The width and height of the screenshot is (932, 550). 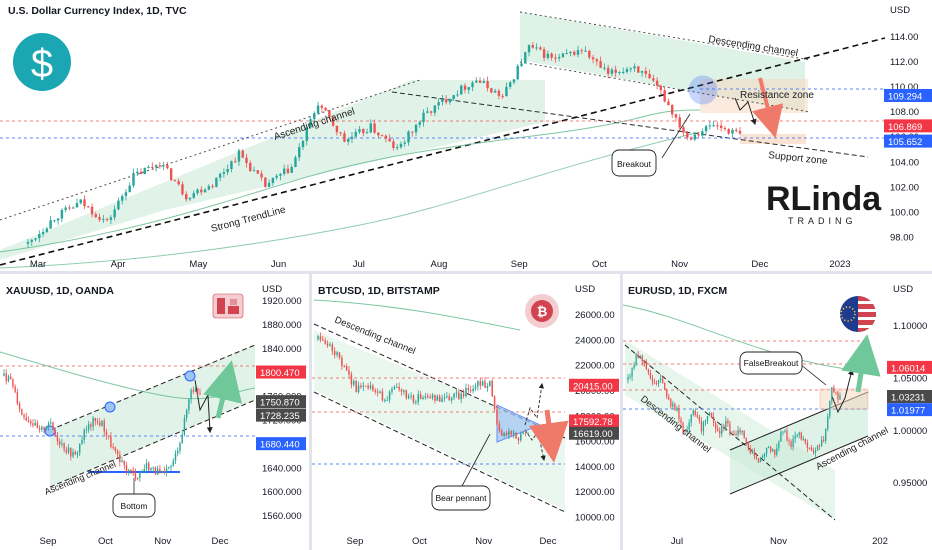 What do you see at coordinates (476, 460) in the screenshot?
I see `btc-callout-line` at bounding box center [476, 460].